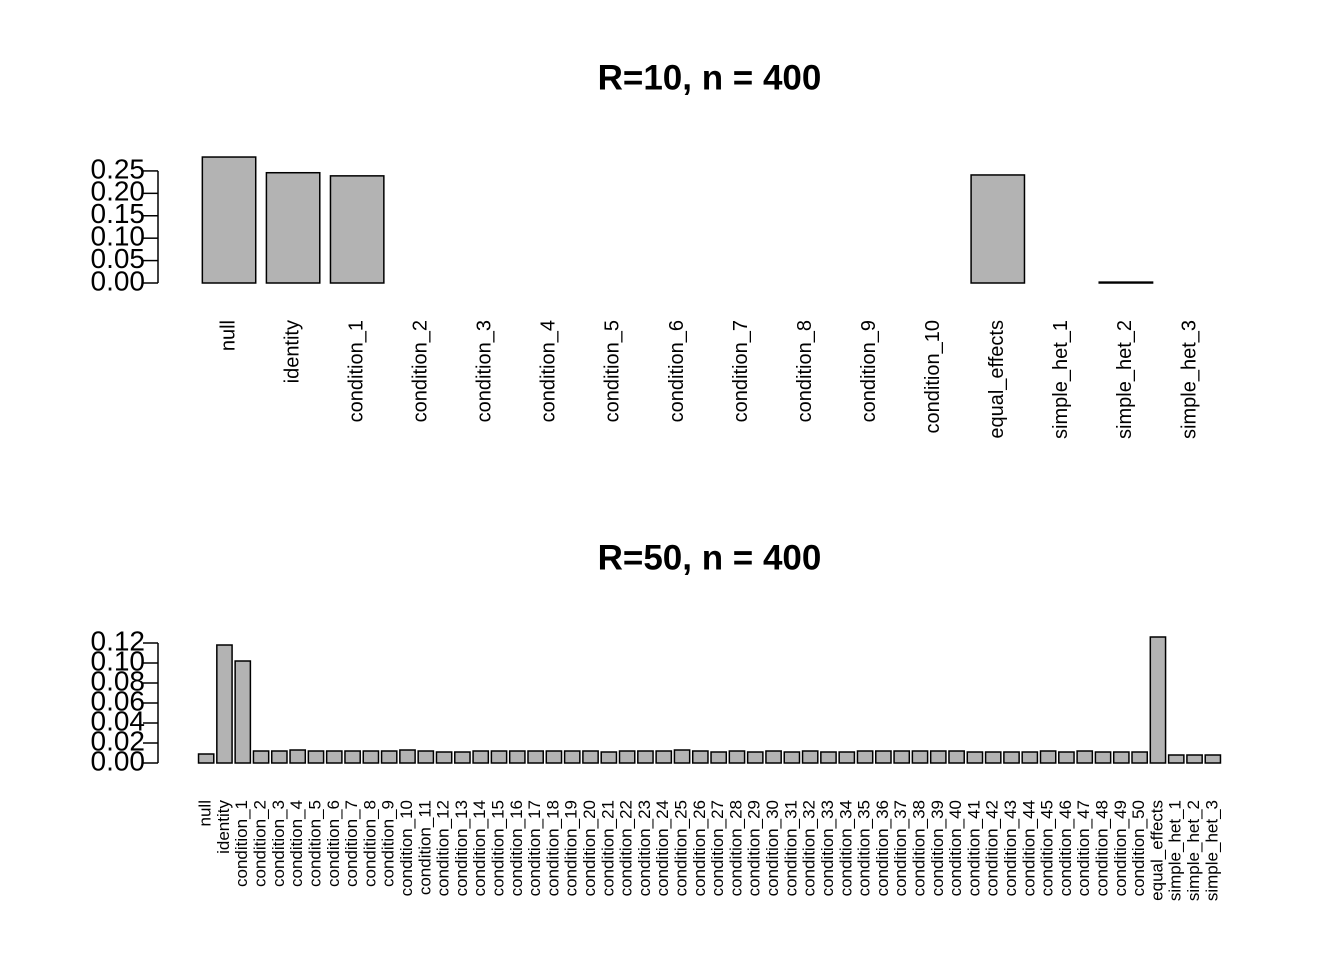  What do you see at coordinates (424, 847) in the screenshot?
I see `x-tick-label: condition_11` at bounding box center [424, 847].